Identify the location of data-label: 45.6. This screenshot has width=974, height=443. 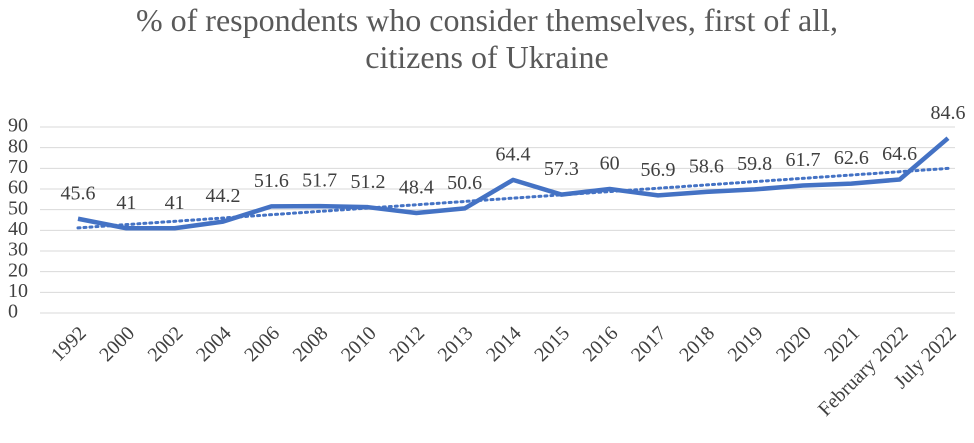
(78, 193).